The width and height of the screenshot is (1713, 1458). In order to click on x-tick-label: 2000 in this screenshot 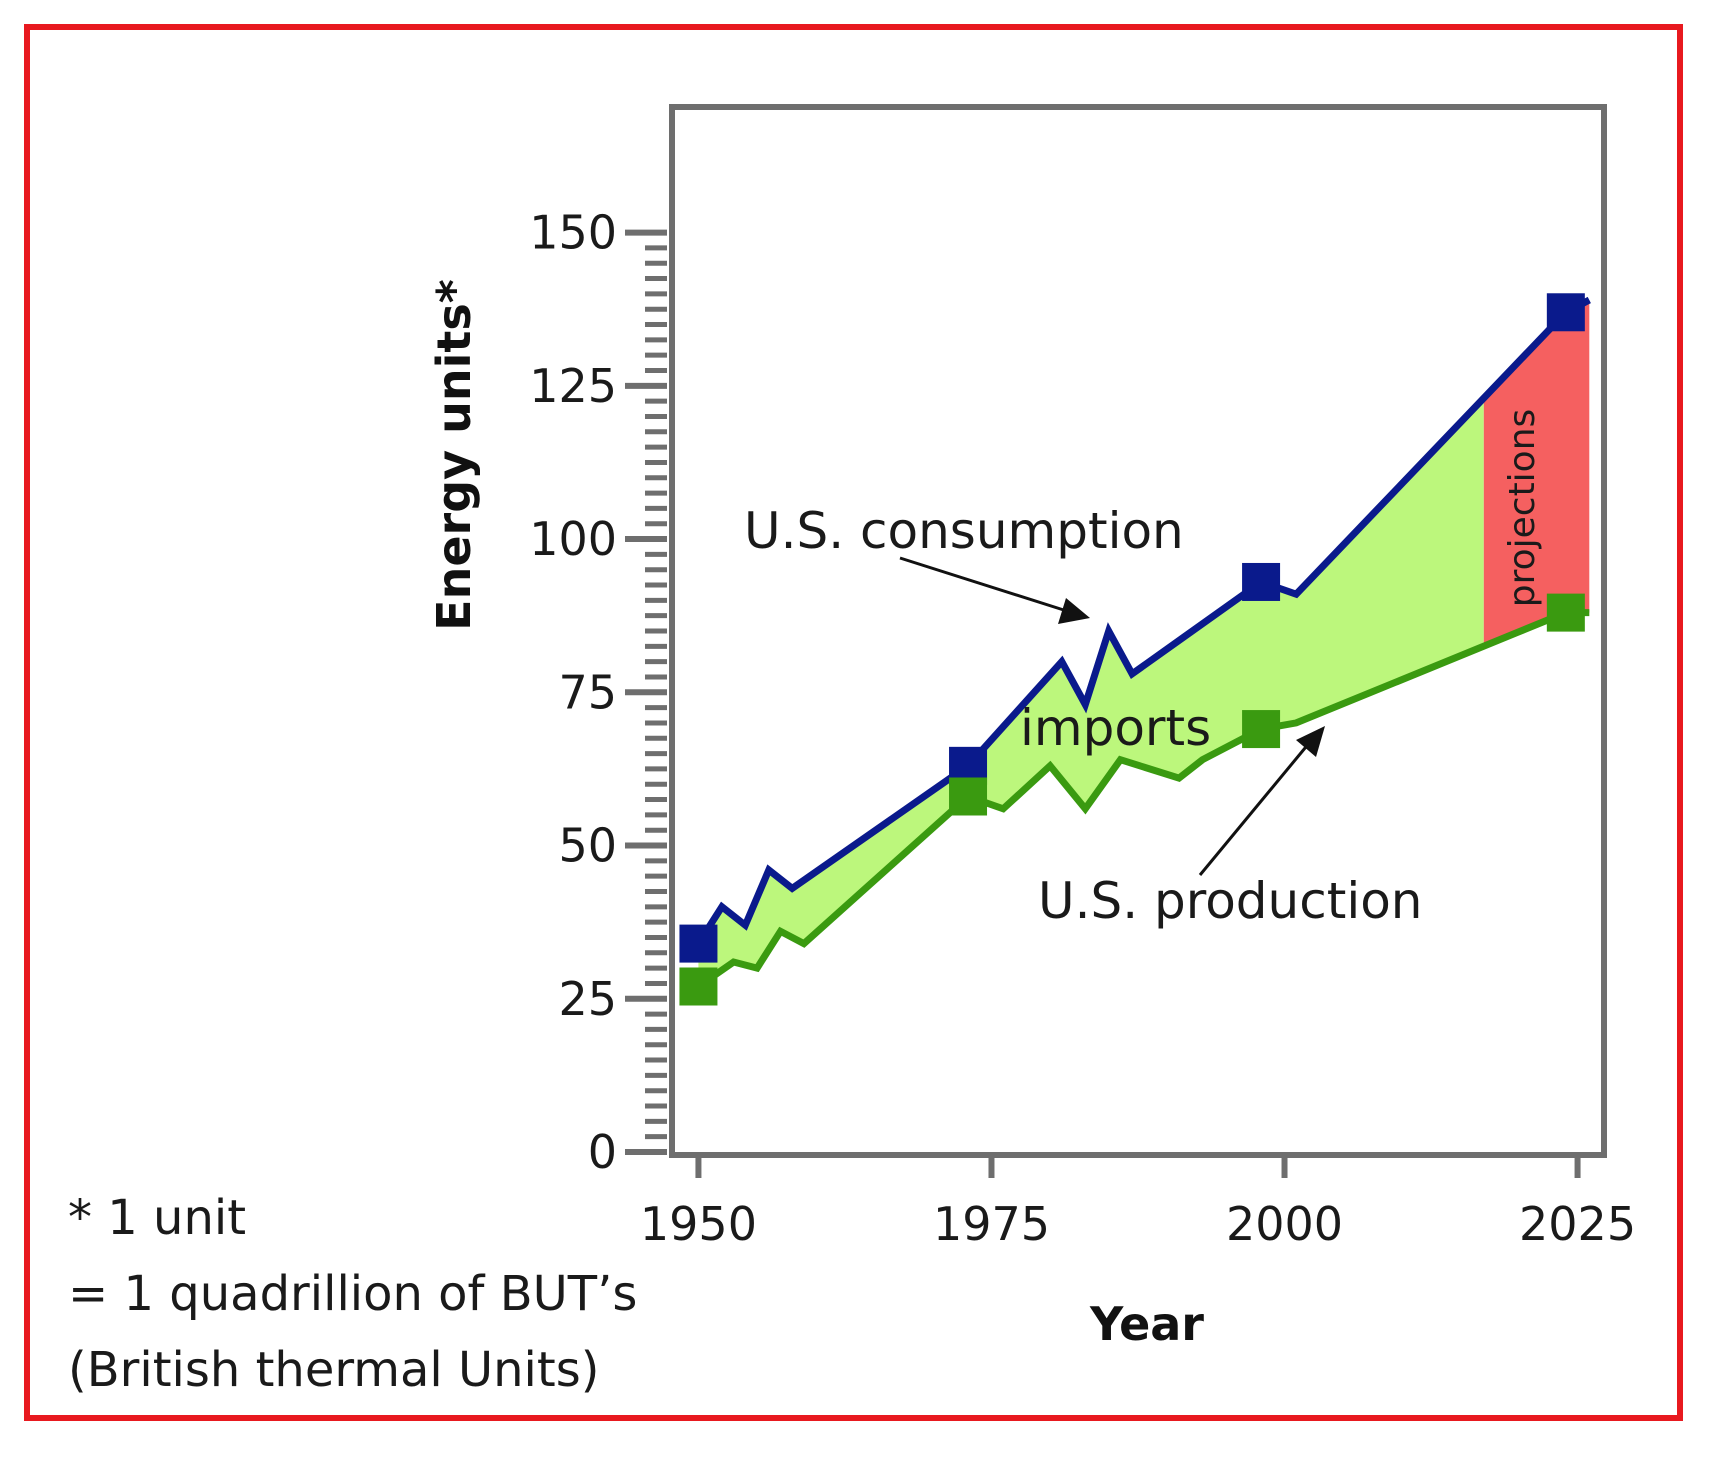, I will do `click(1284, 1224)`.